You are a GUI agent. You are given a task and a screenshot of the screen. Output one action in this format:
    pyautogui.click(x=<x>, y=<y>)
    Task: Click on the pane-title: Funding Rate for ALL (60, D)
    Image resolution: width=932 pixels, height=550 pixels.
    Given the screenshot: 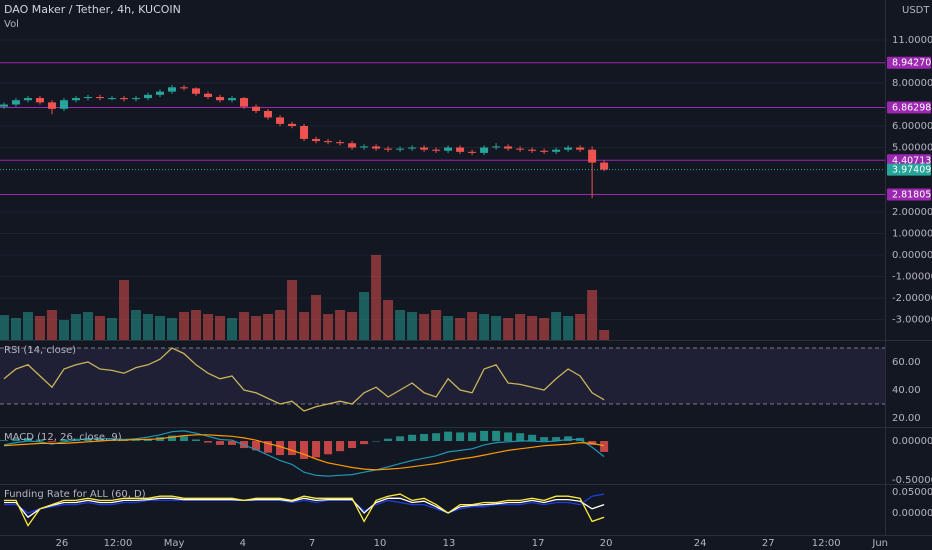 What is the action you would take?
    pyautogui.click(x=75, y=494)
    